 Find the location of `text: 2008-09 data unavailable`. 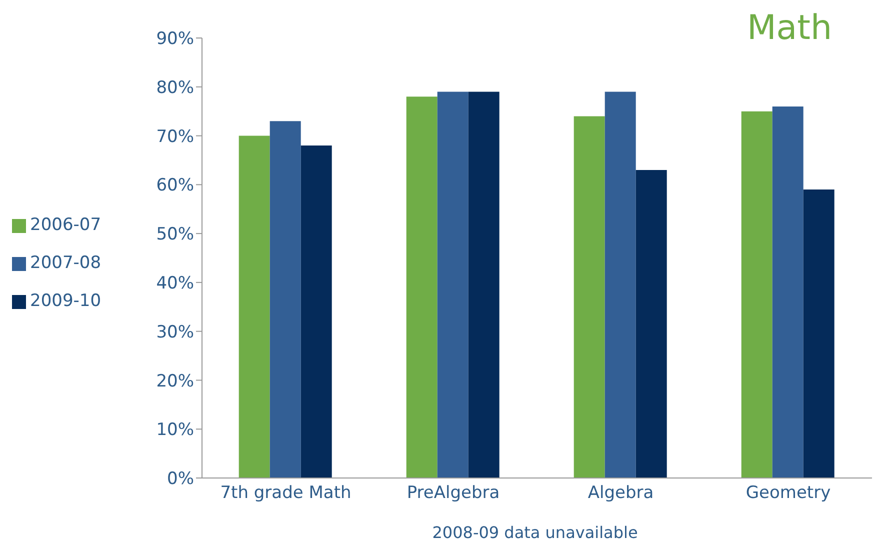

text: 2008-09 data unavailable is located at coordinates (535, 532).